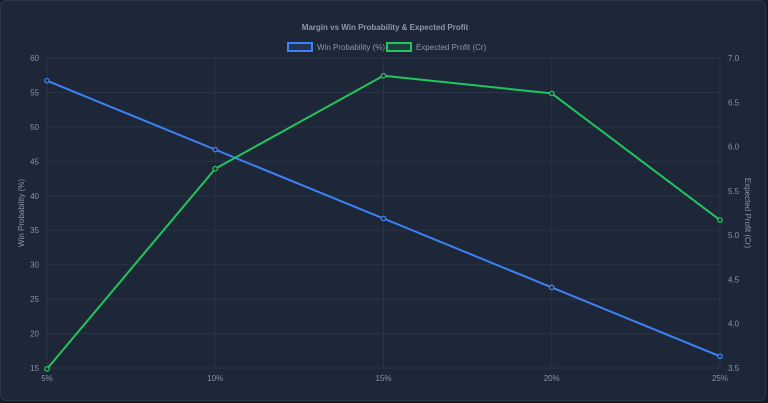  What do you see at coordinates (451, 47) in the screenshot?
I see `legend-label-expected-profit: Expected Profit (Cr)` at bounding box center [451, 47].